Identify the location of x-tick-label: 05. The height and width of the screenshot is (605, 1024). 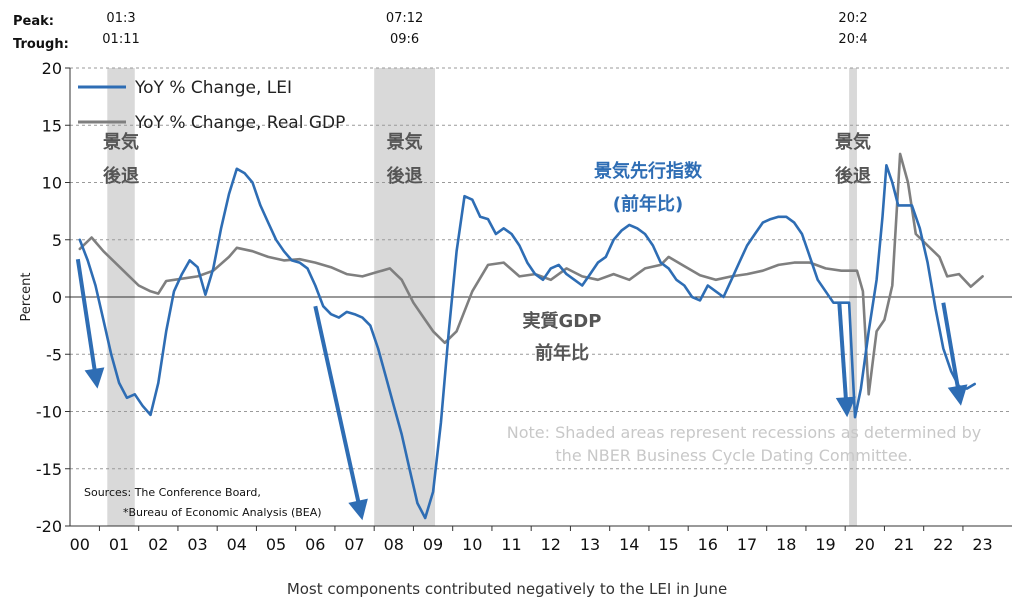
(276, 544).